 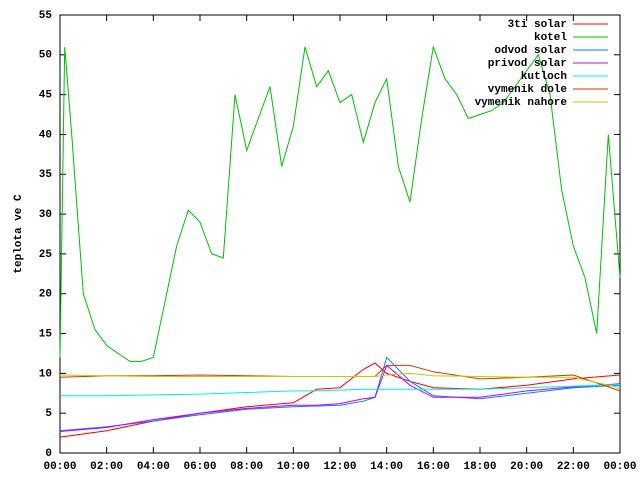 What do you see at coordinates (46, 255) in the screenshot?
I see `y-tick-label: 25` at bounding box center [46, 255].